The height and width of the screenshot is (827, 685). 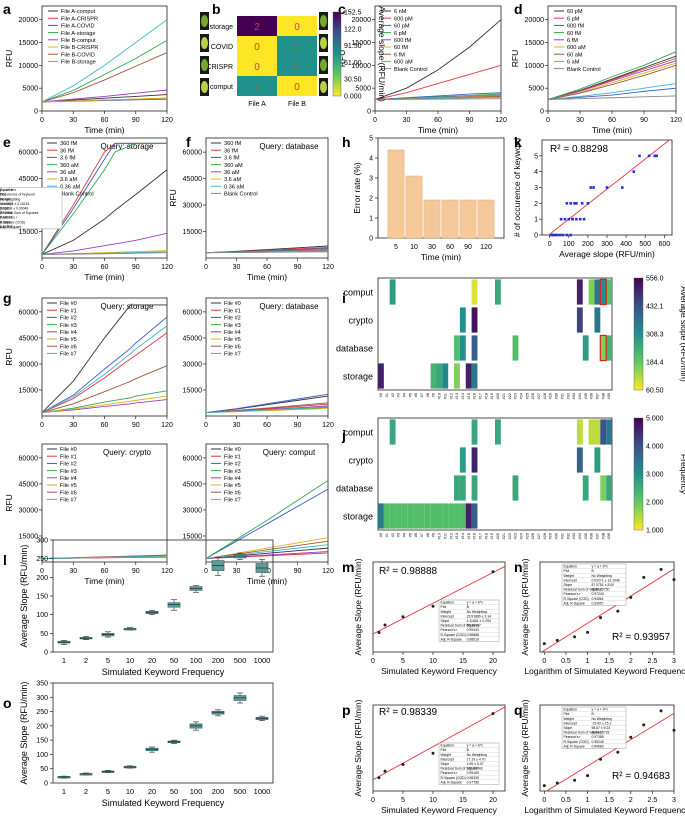 What do you see at coordinates (371, 199) in the screenshot?
I see `y-tick-label: 2` at bounding box center [371, 199].